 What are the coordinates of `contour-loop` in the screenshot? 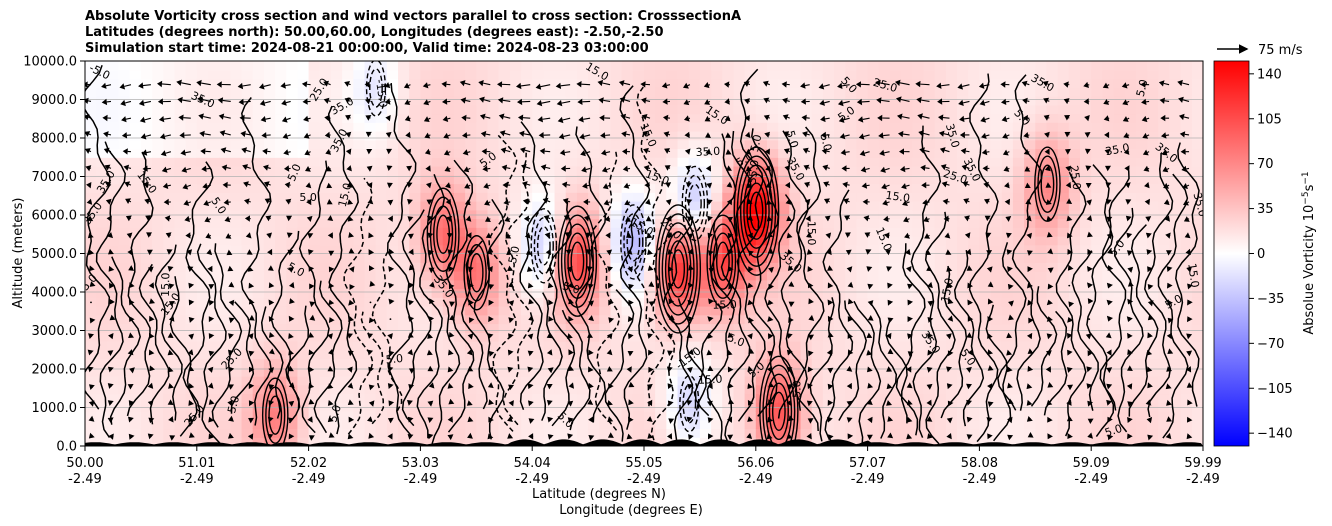 It's located at (695, 203).